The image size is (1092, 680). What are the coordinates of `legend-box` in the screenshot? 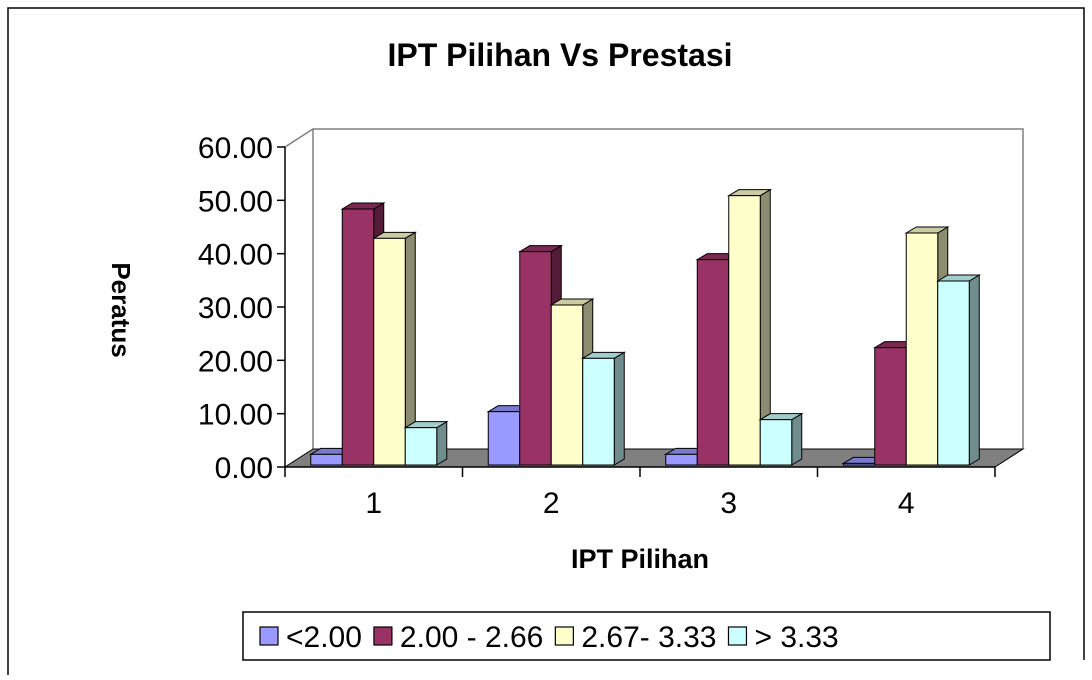 It's located at (646, 636).